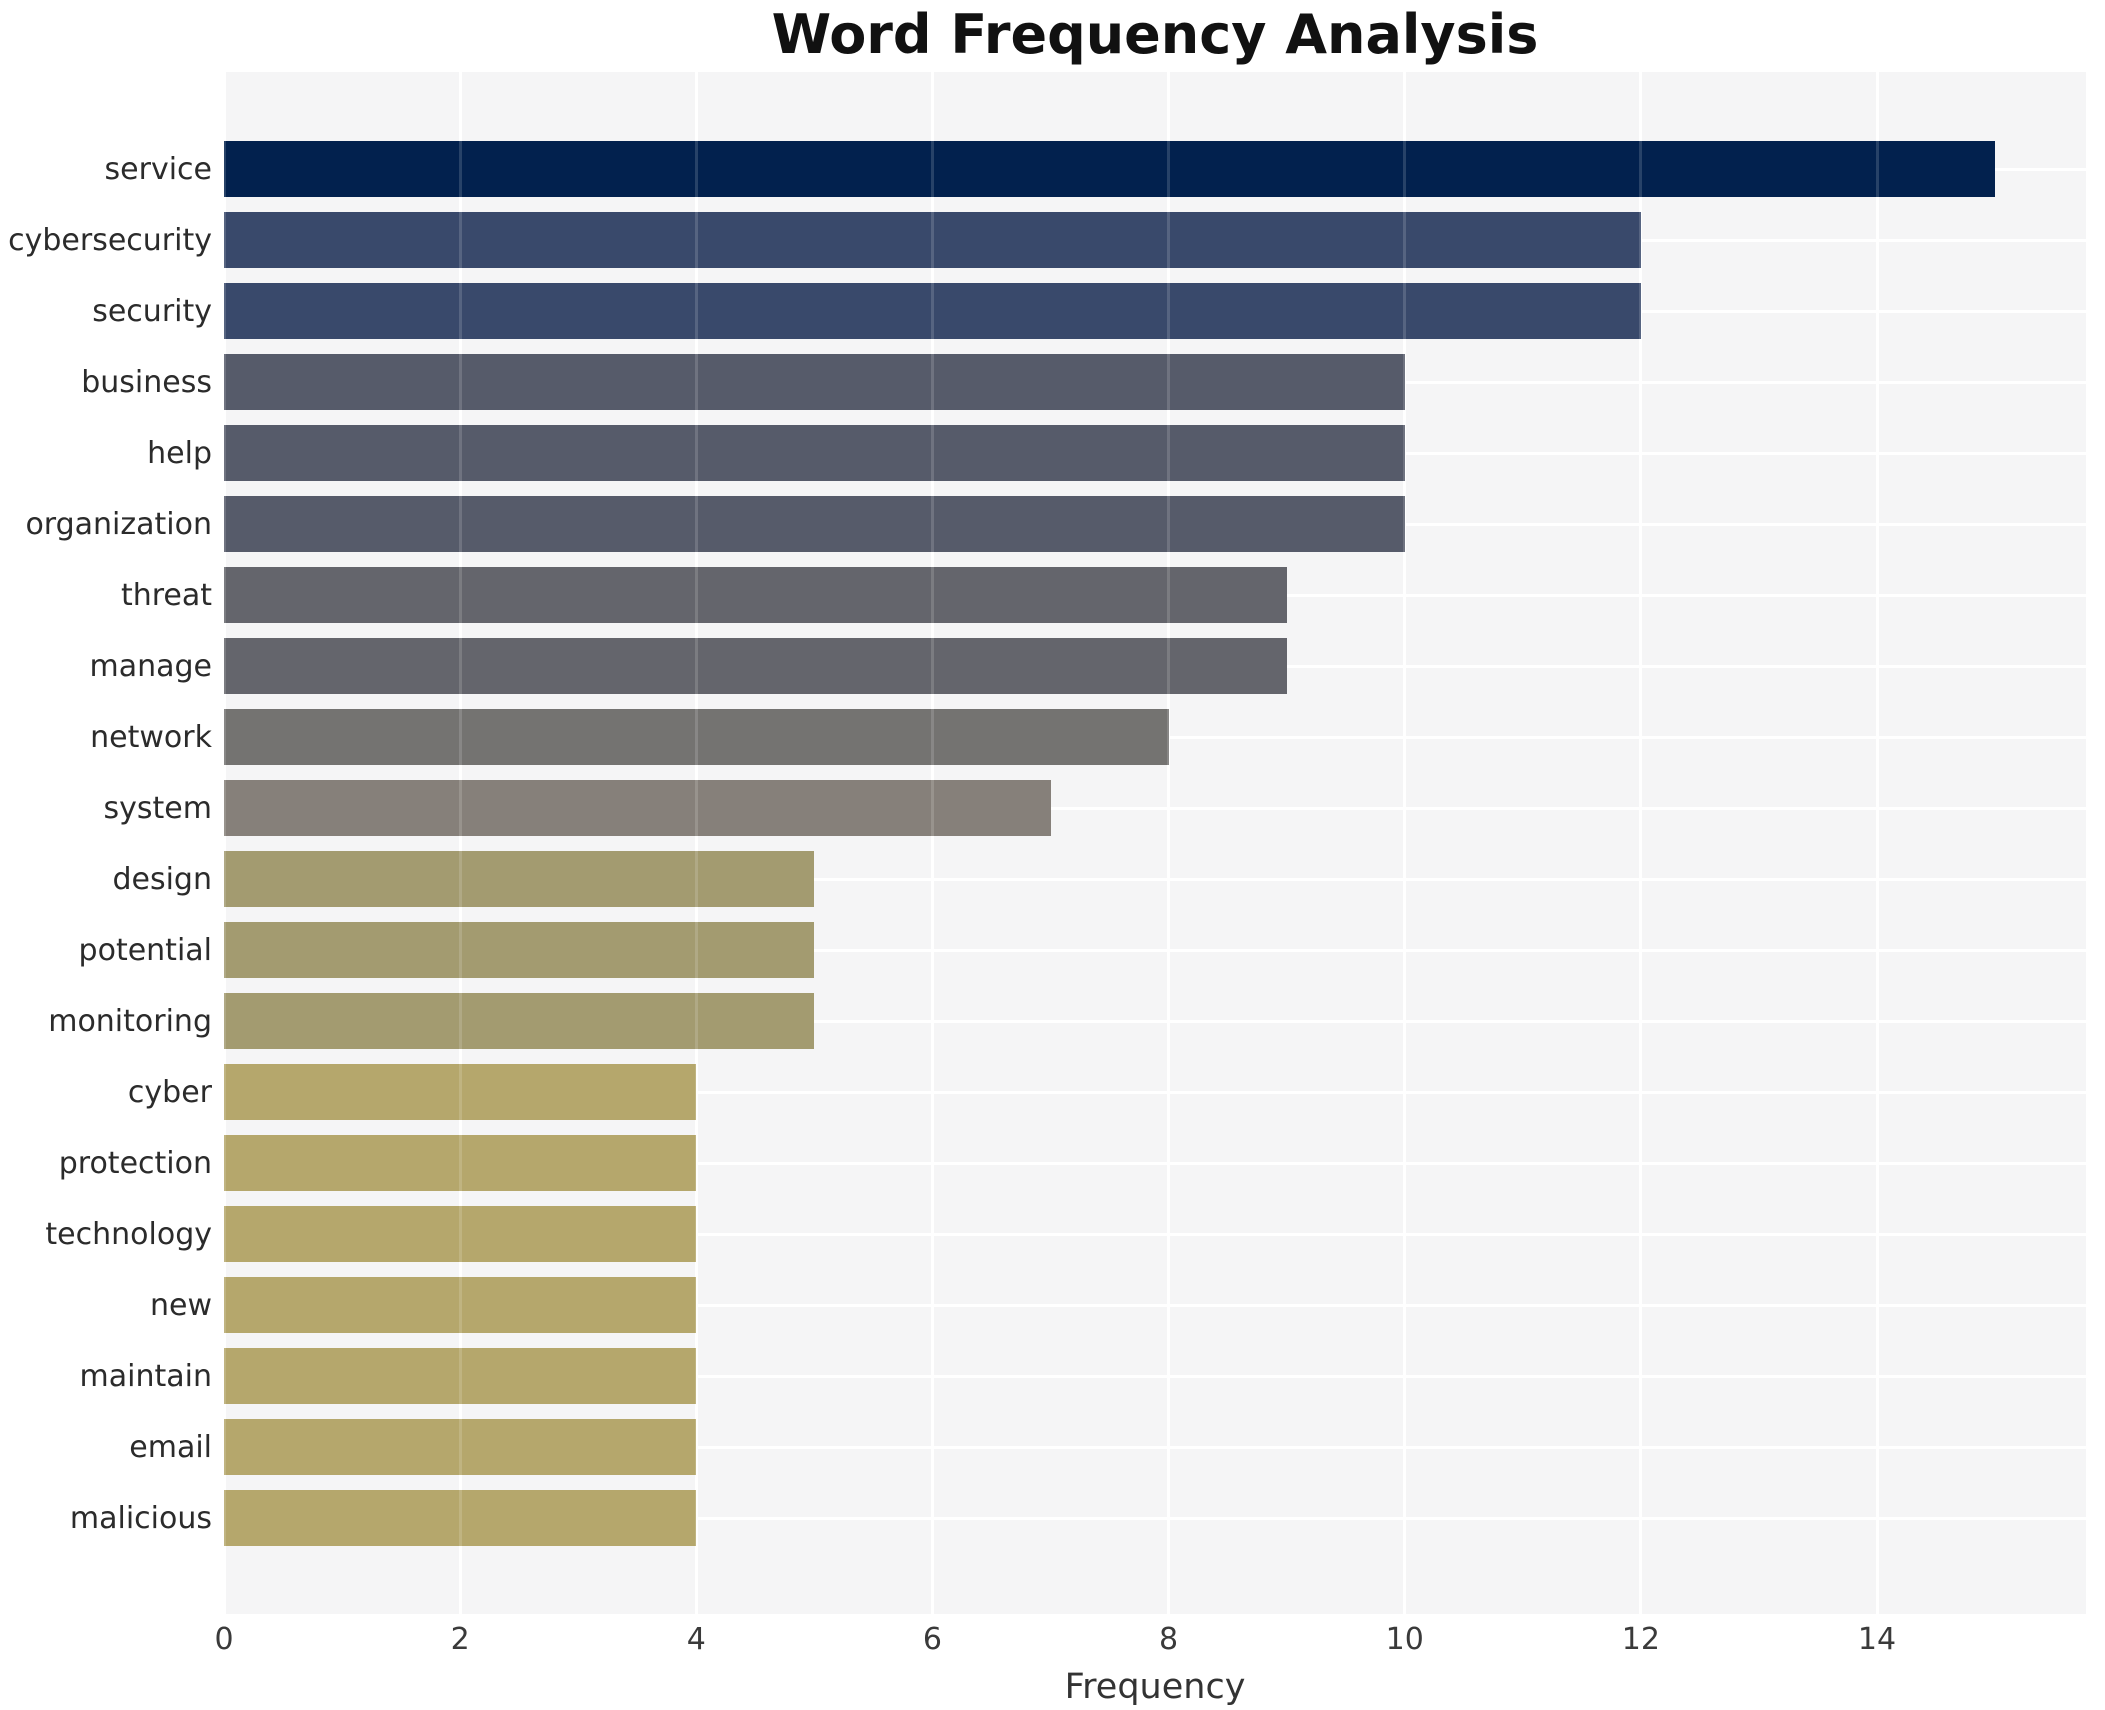 The width and height of the screenshot is (2105, 1710). What do you see at coordinates (152, 311) in the screenshot?
I see `y-axis-label: security` at bounding box center [152, 311].